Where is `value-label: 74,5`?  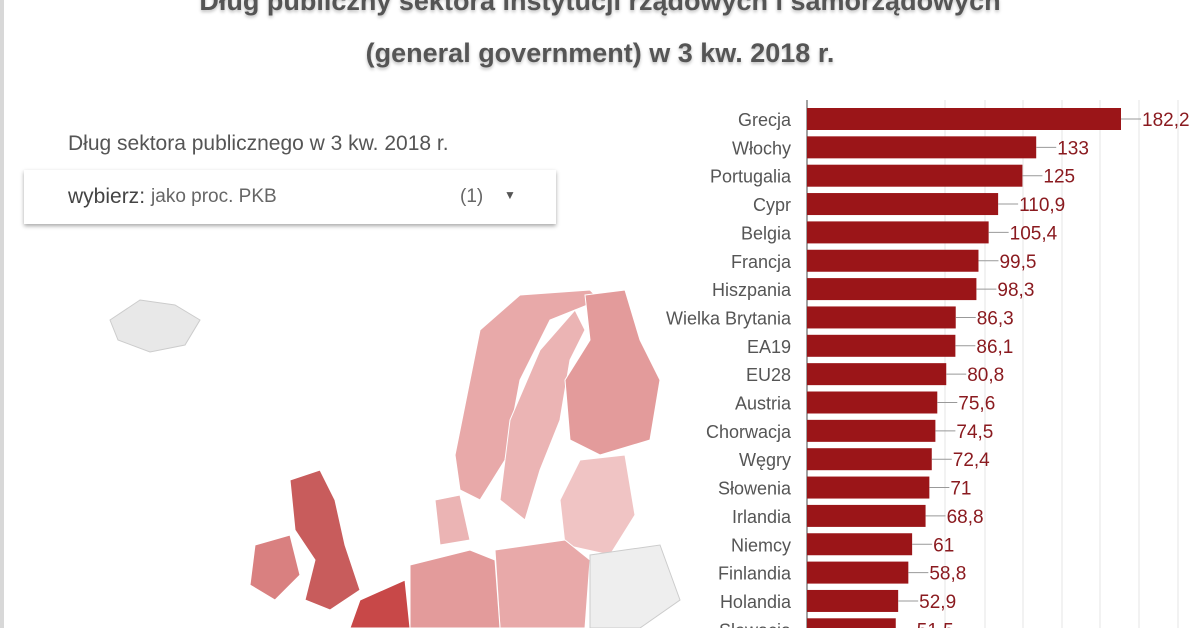 value-label: 74,5 is located at coordinates (974, 432).